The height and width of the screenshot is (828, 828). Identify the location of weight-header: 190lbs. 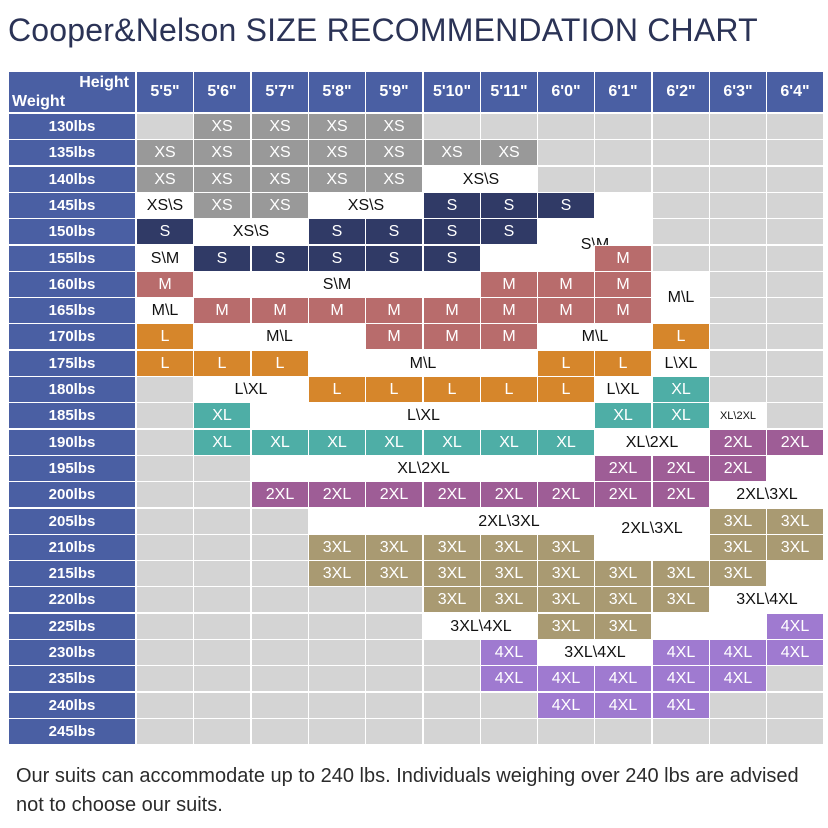
(72, 442).